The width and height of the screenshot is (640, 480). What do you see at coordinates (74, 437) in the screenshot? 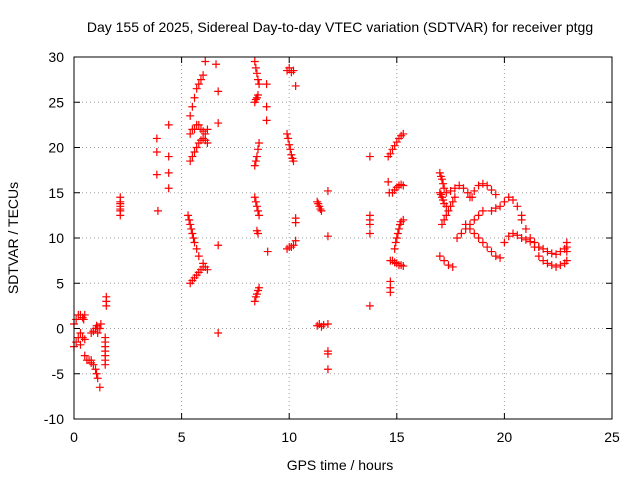
I see `x-tick-label: 0` at bounding box center [74, 437].